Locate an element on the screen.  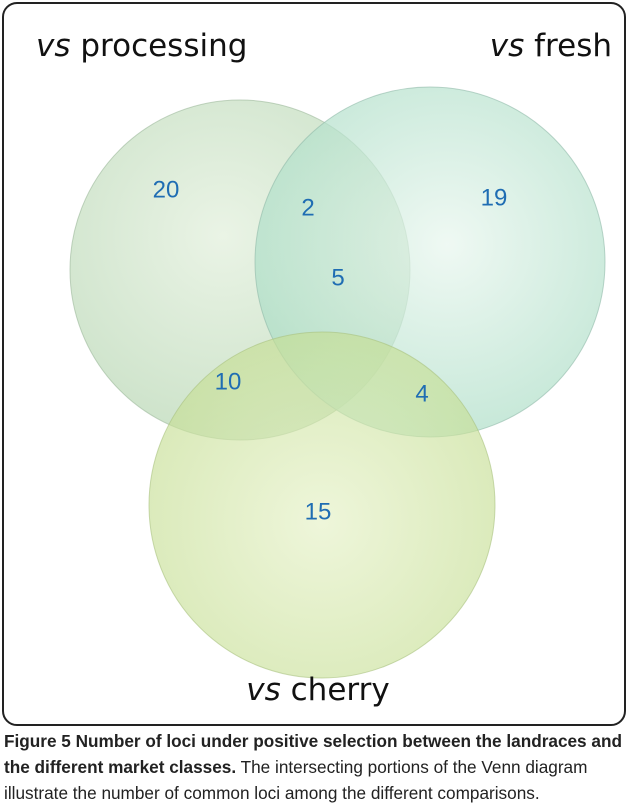
set-label: vs fresh is located at coordinates (551, 46).